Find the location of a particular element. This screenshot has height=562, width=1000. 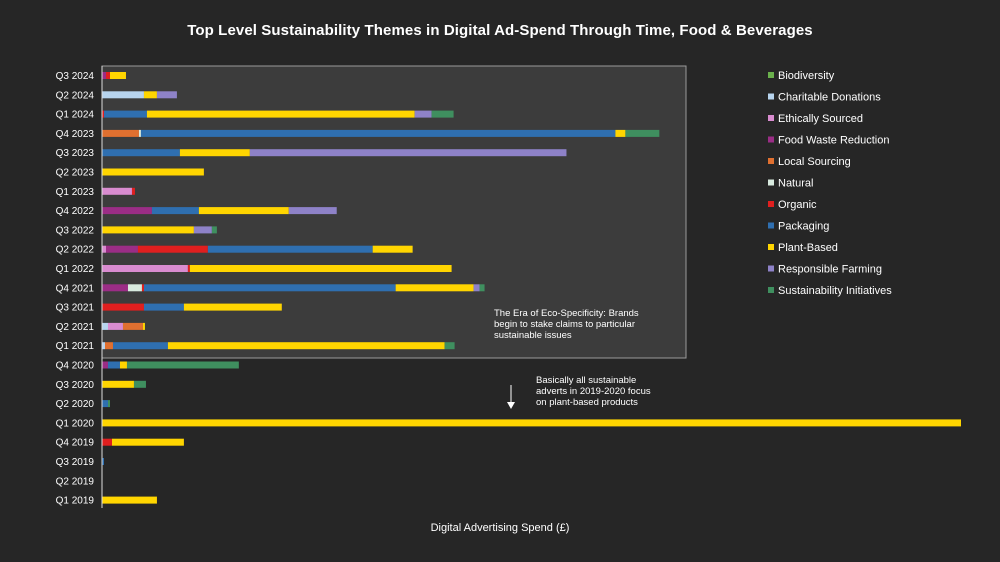

x-axis-label: Digital Advertising Spend (£) is located at coordinates (500, 528).